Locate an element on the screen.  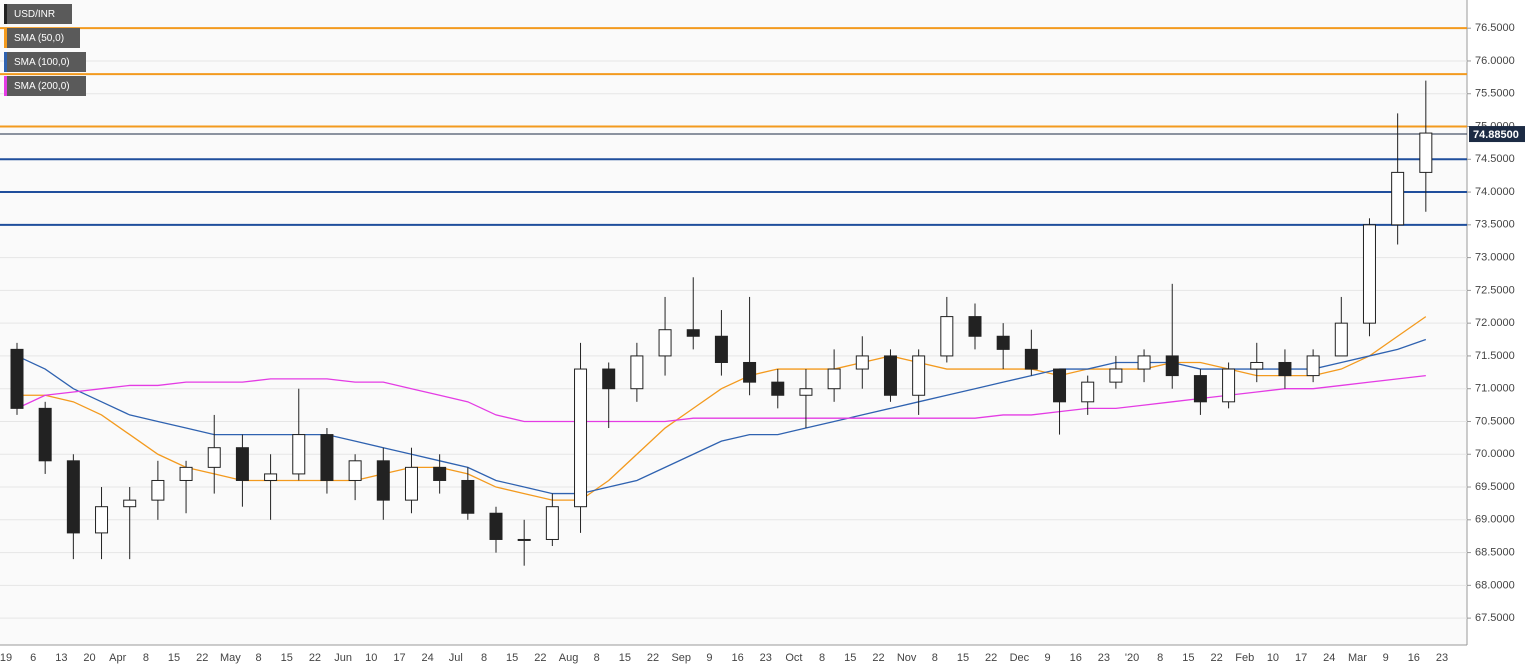
legend-label: USD/INR is located at coordinates (34, 14).